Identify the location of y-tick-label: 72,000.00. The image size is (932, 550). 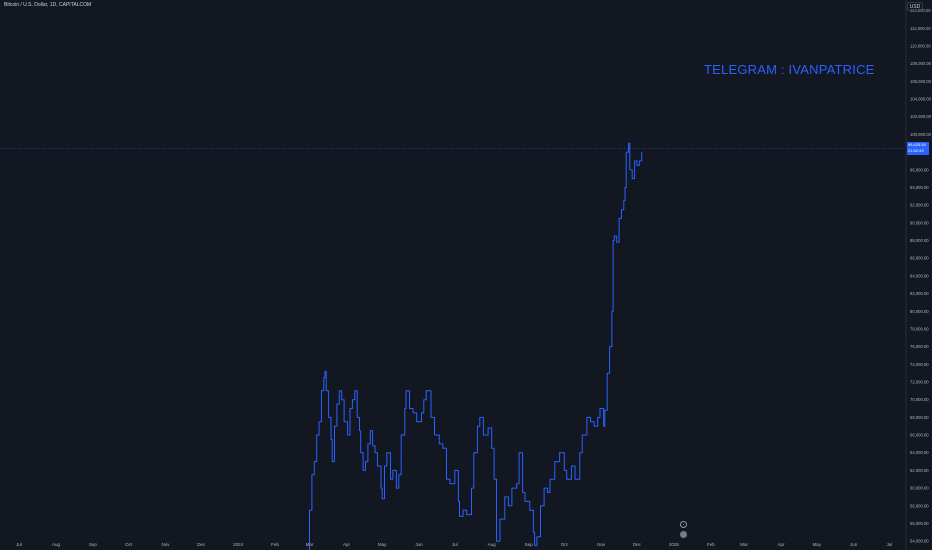
(919, 381).